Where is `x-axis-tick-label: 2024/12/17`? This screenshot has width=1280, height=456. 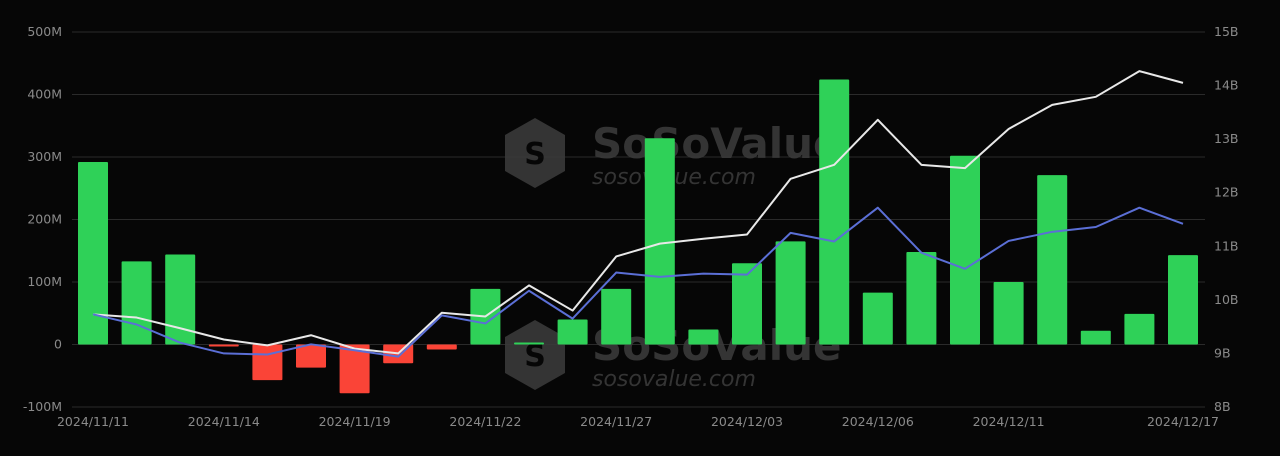 x-axis-tick-label: 2024/12/17 is located at coordinates (1183, 421).